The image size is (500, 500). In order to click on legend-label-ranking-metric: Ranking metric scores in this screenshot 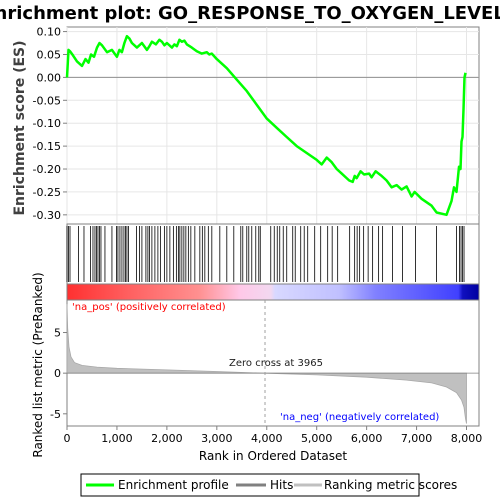, I will do `click(390, 485)`.